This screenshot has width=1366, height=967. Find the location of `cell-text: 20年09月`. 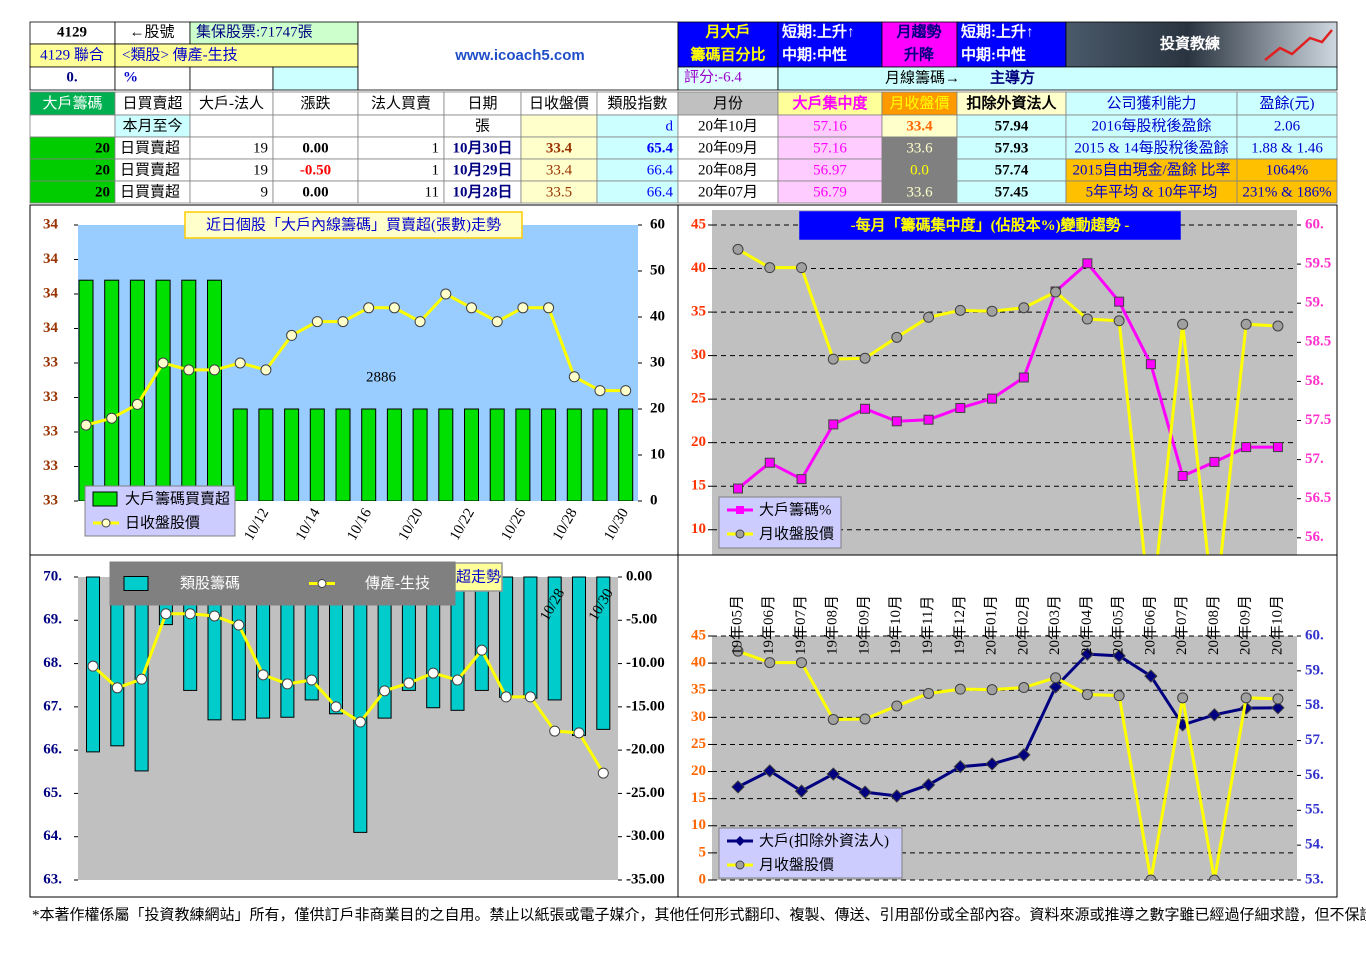

cell-text: 20年09月 is located at coordinates (728, 147).